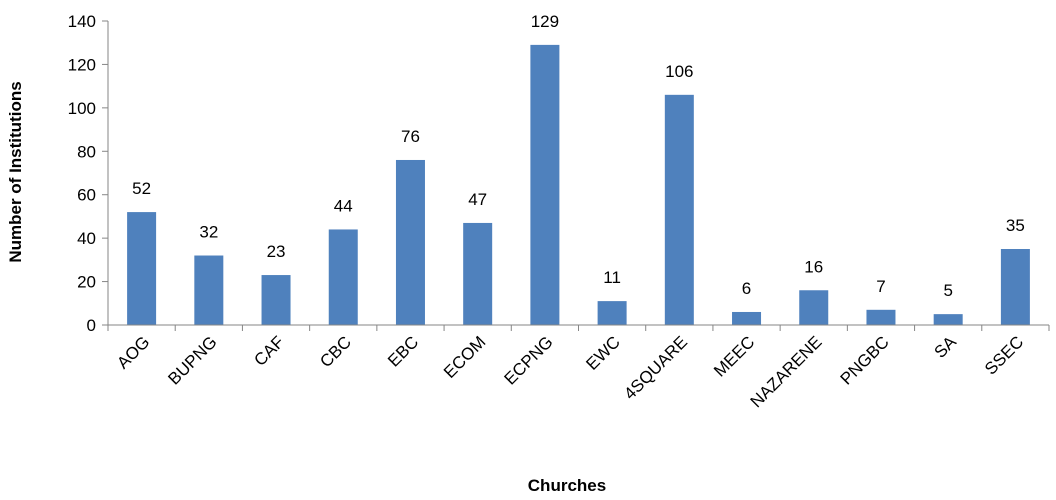  What do you see at coordinates (679, 71) in the screenshot?
I see `data-label: 106` at bounding box center [679, 71].